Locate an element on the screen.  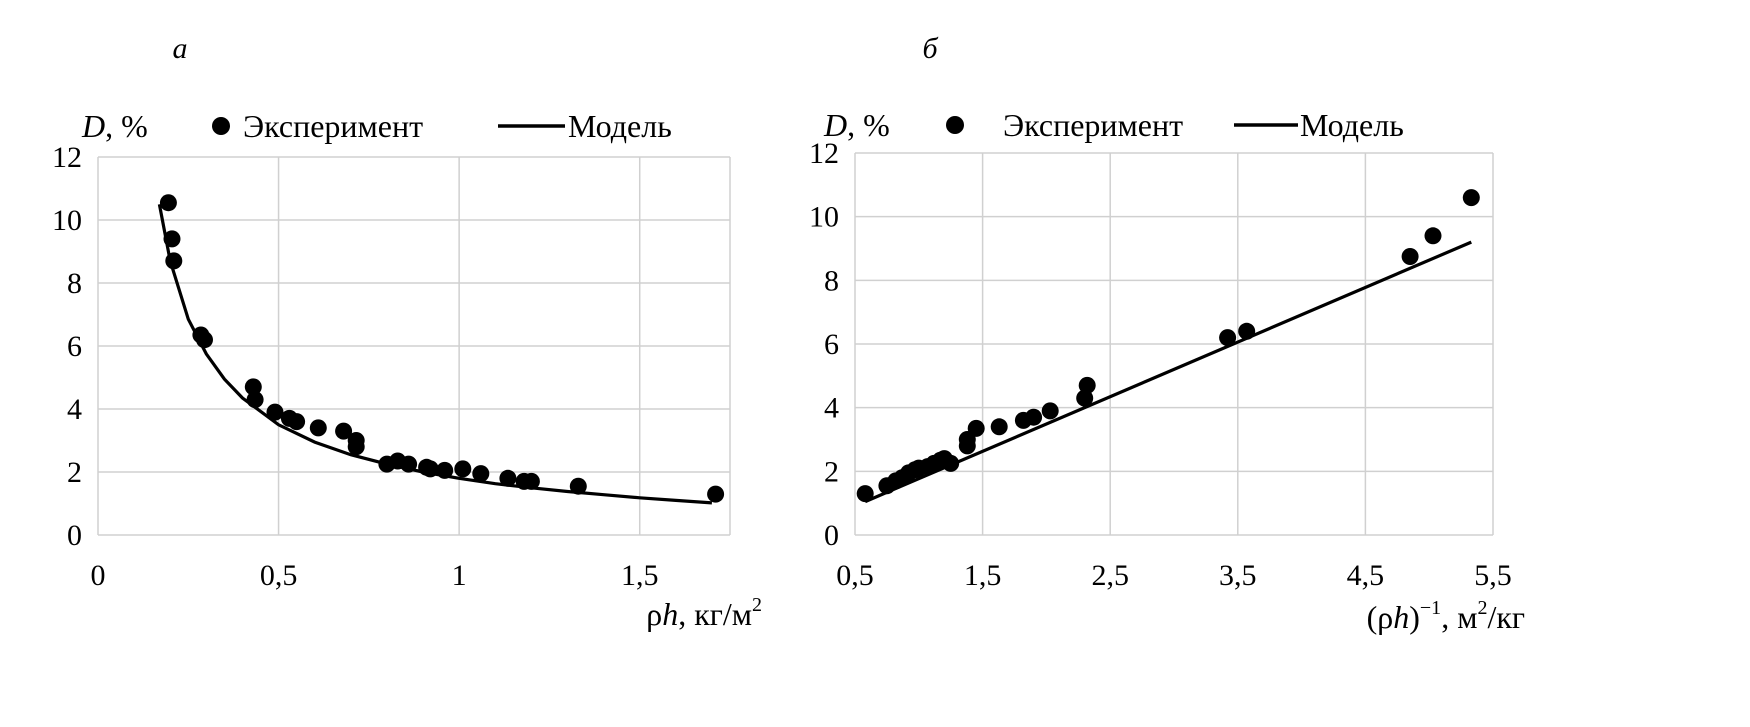
panel-label: б is located at coordinates (930, 48).